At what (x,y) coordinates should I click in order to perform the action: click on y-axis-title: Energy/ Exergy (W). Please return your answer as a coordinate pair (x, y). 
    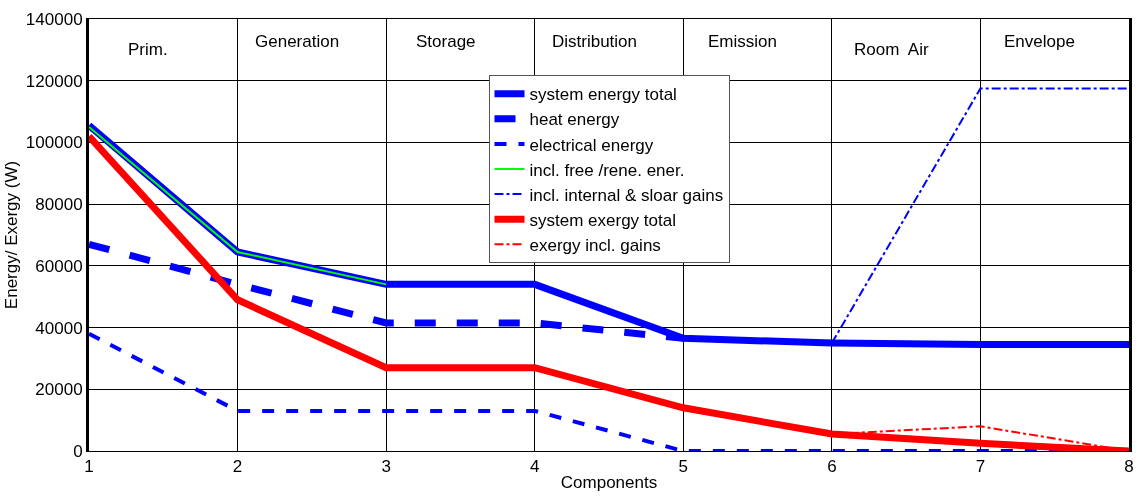
    Looking at the image, I should click on (12, 235).